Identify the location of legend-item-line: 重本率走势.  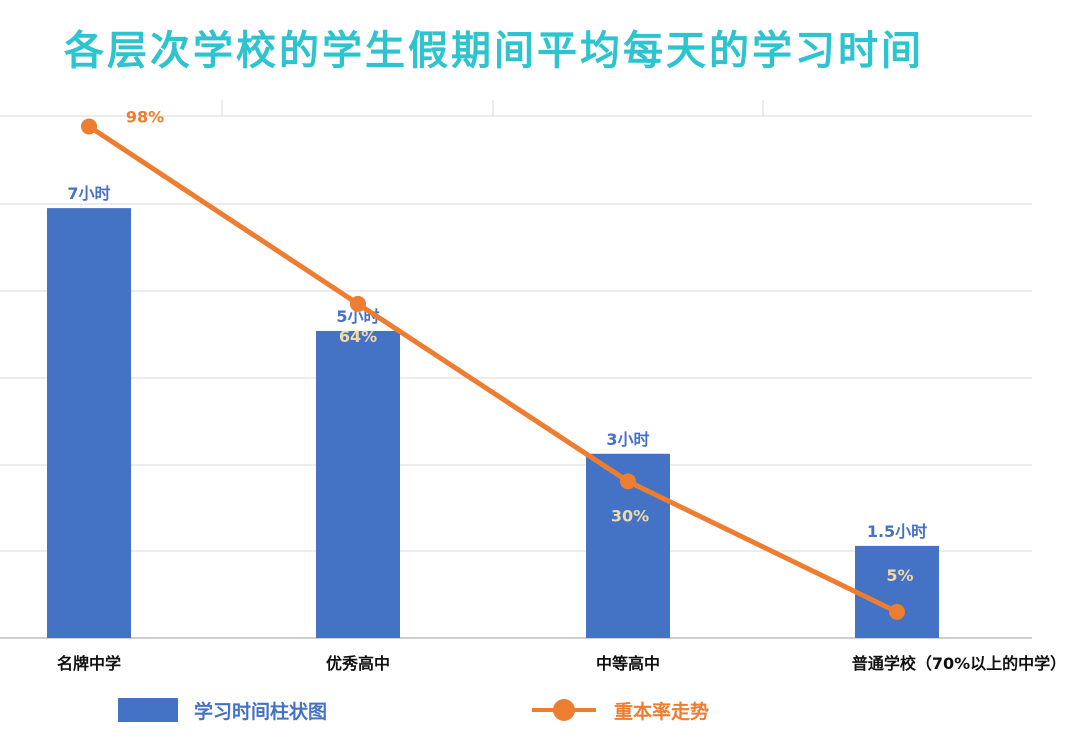
(620, 710).